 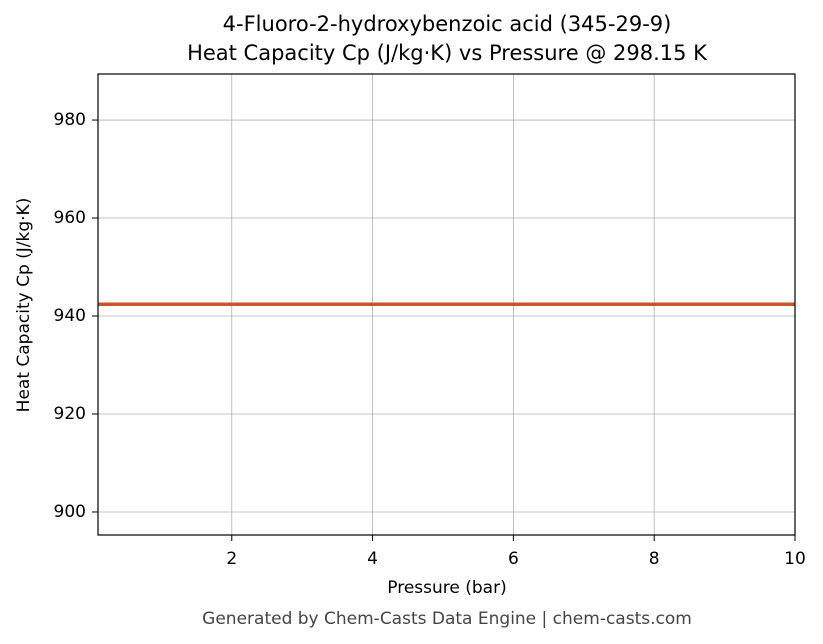 What do you see at coordinates (70, 316) in the screenshot?
I see `y-tick-label: 940` at bounding box center [70, 316].